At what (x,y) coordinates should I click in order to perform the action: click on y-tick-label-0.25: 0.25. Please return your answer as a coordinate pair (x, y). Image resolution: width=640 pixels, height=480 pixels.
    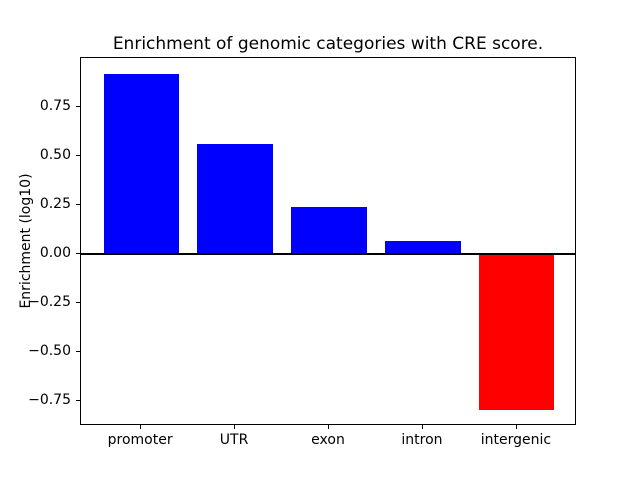
    Looking at the image, I should click on (55, 203).